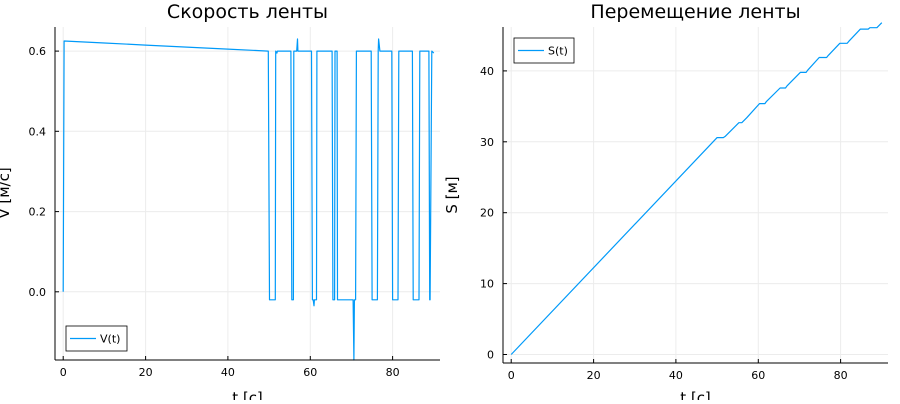  I want to click on displacement-y-tick-label: 10, so click(487, 284).